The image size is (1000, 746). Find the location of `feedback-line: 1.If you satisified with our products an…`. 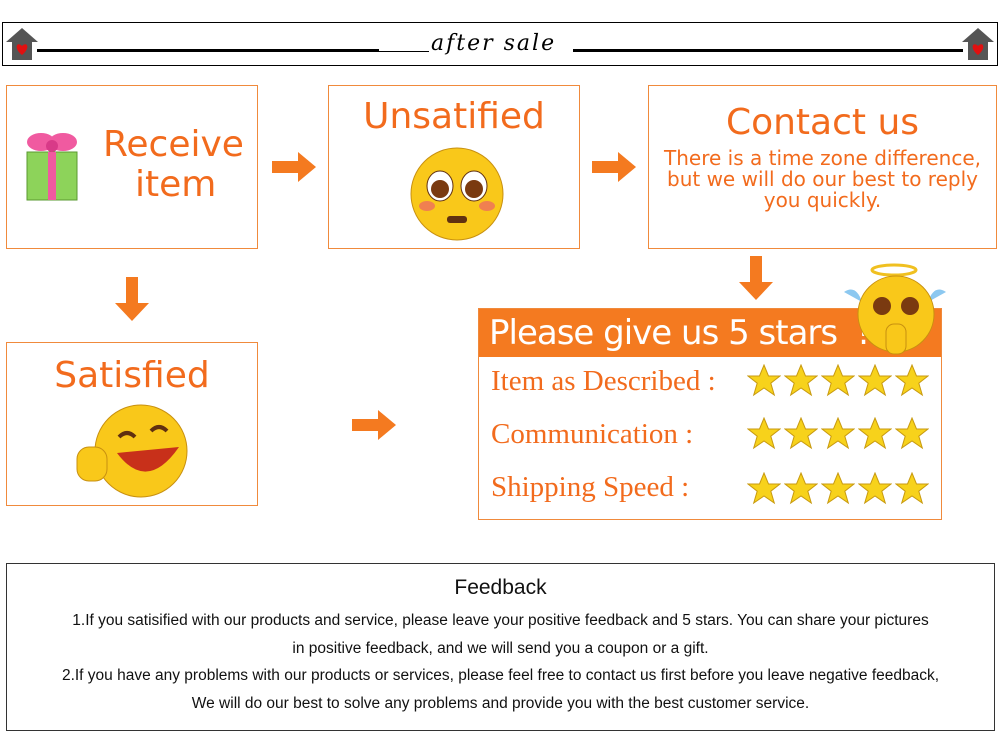

feedback-line: 1.If you satisified with our products an… is located at coordinates (500, 620).